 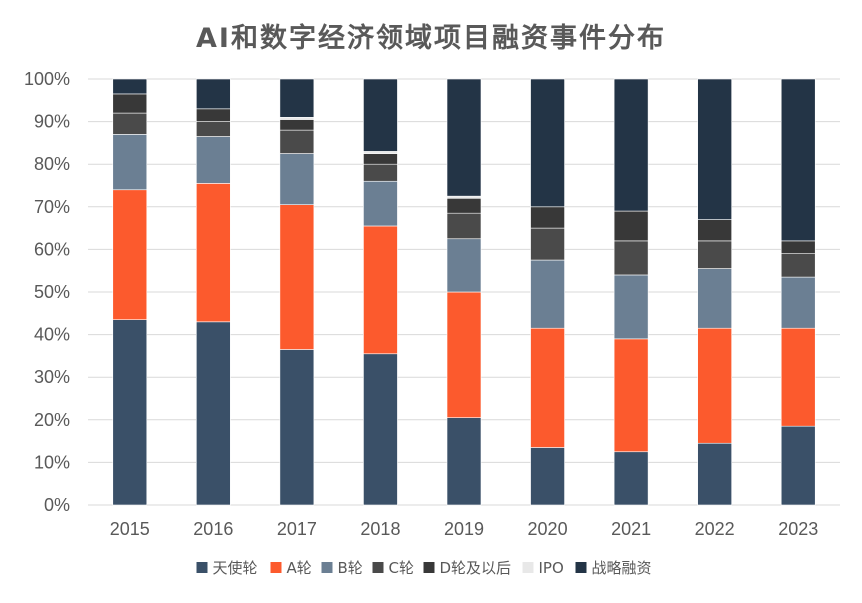 I want to click on y-tick-label: 80%, so click(x=52, y=164).